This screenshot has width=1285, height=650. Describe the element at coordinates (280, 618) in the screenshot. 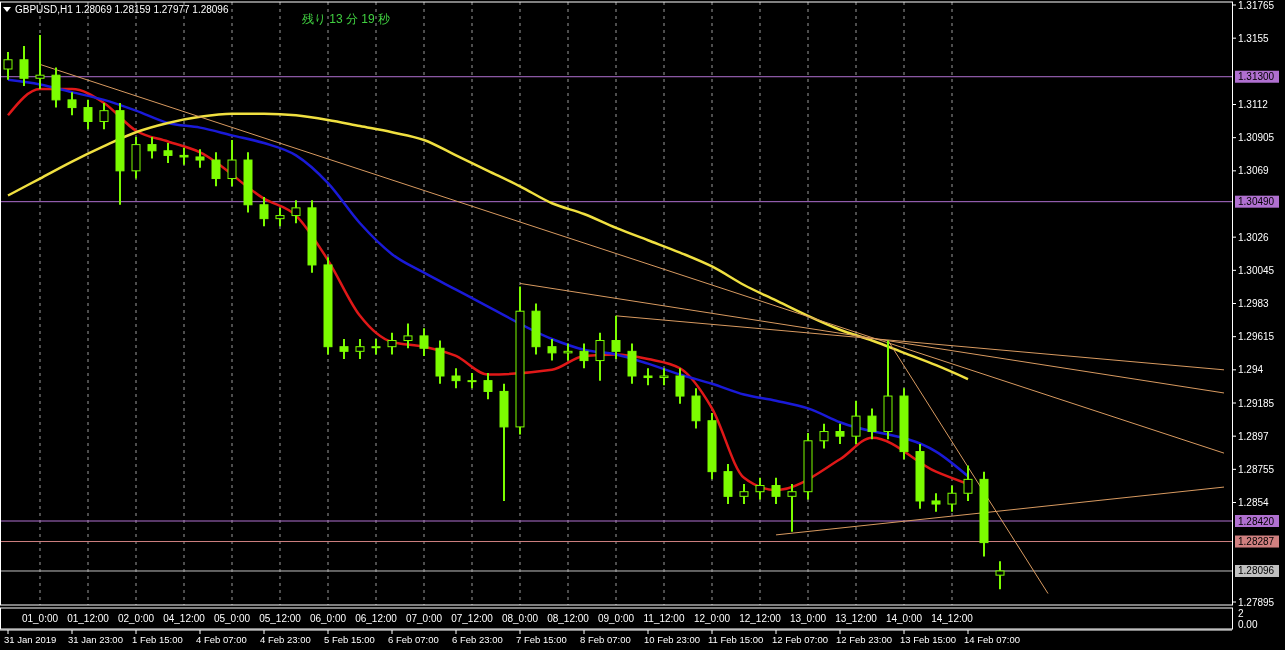

I see `x-tick-label: 05_12:00` at that location.